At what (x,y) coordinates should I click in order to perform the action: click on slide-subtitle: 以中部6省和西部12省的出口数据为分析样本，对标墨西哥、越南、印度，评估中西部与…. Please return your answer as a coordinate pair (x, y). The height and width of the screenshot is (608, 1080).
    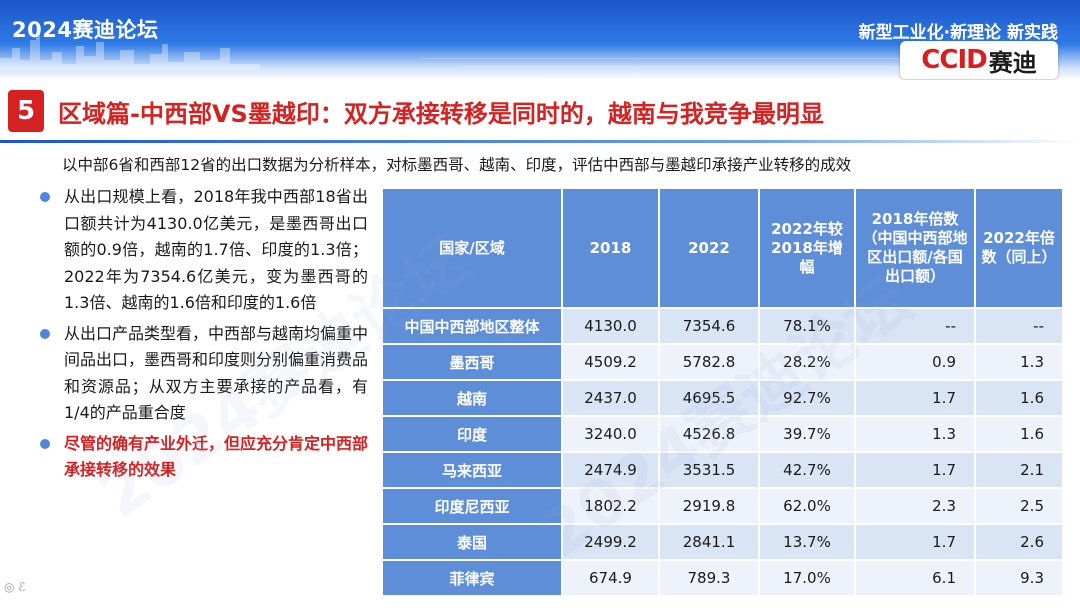
    Looking at the image, I should click on (457, 165).